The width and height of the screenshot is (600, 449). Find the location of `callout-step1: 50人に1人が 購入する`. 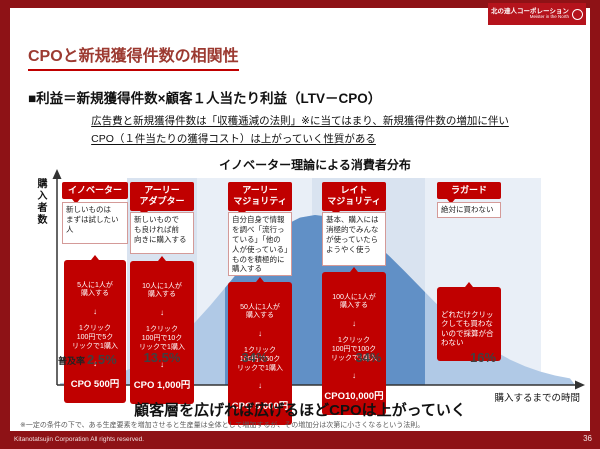

callout-step1: 50人に1人が 購入する is located at coordinates (260, 311).